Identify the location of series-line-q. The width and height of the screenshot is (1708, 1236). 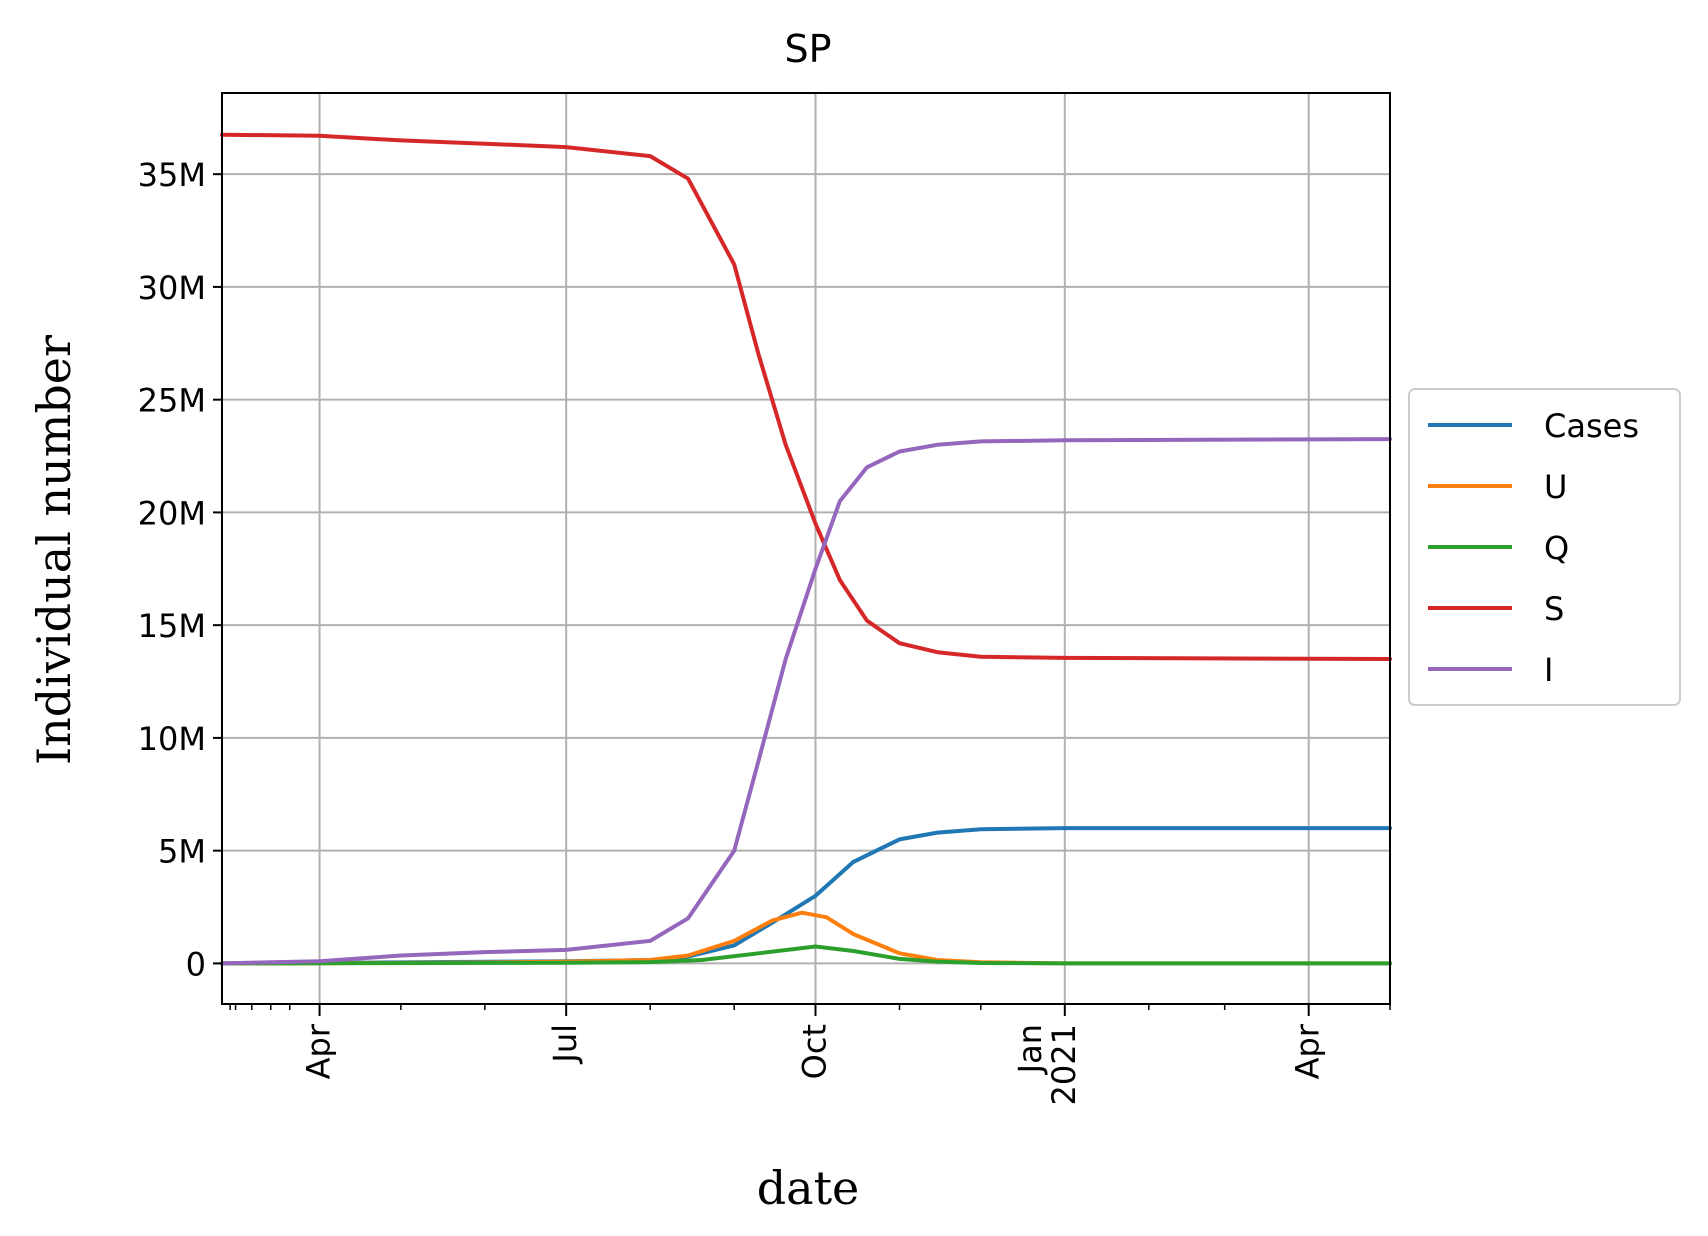
(806, 955).